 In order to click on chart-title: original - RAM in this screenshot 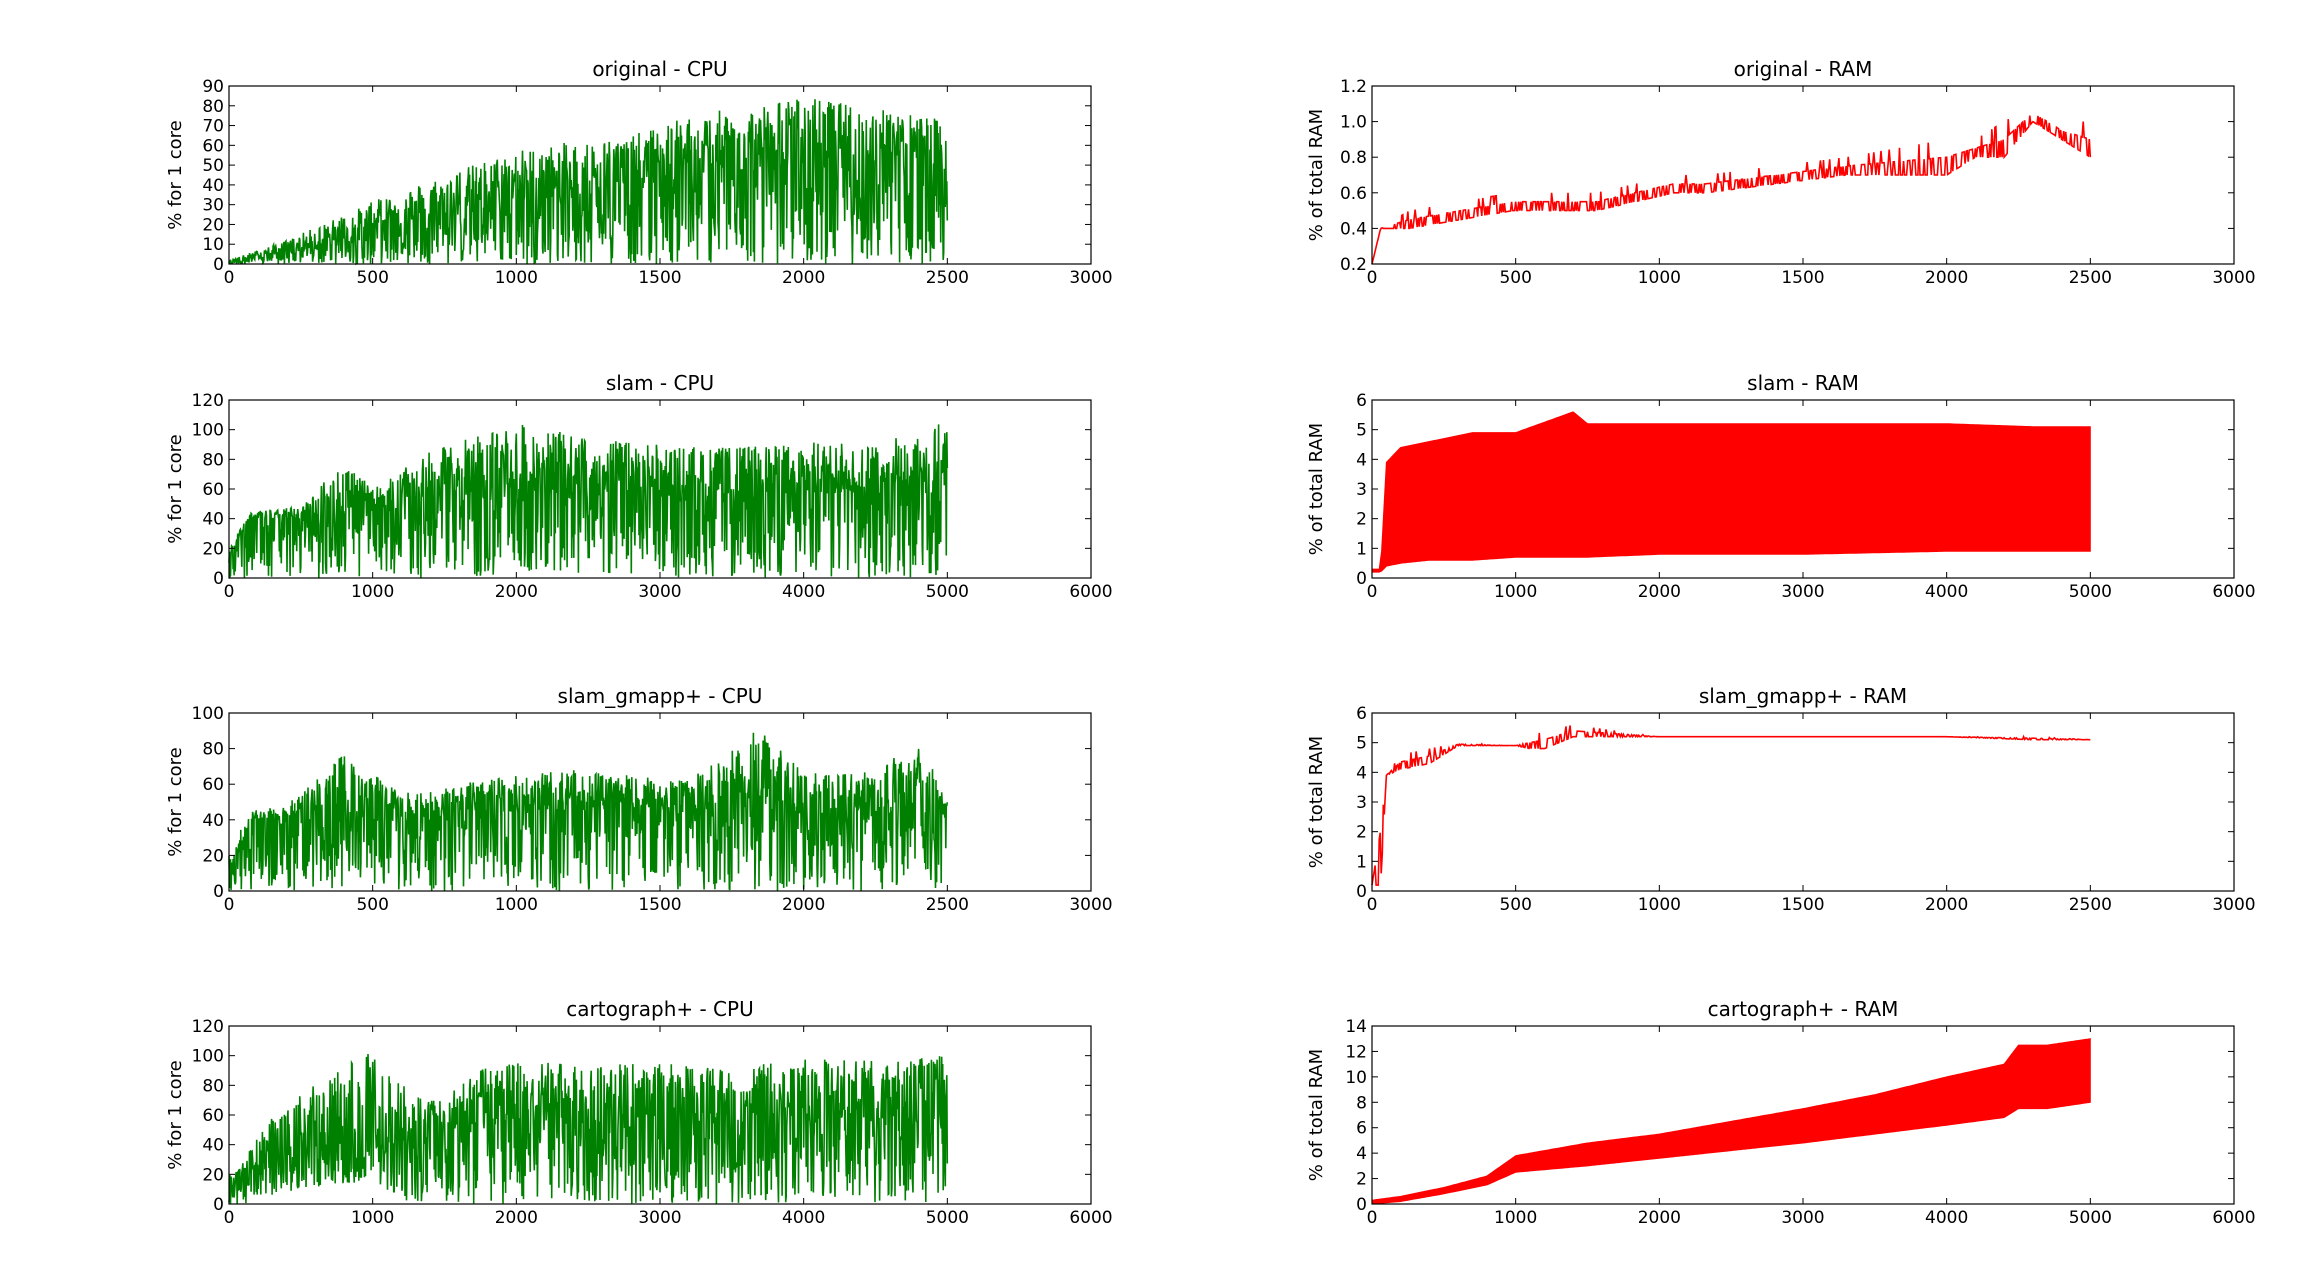, I will do `click(1803, 69)`.